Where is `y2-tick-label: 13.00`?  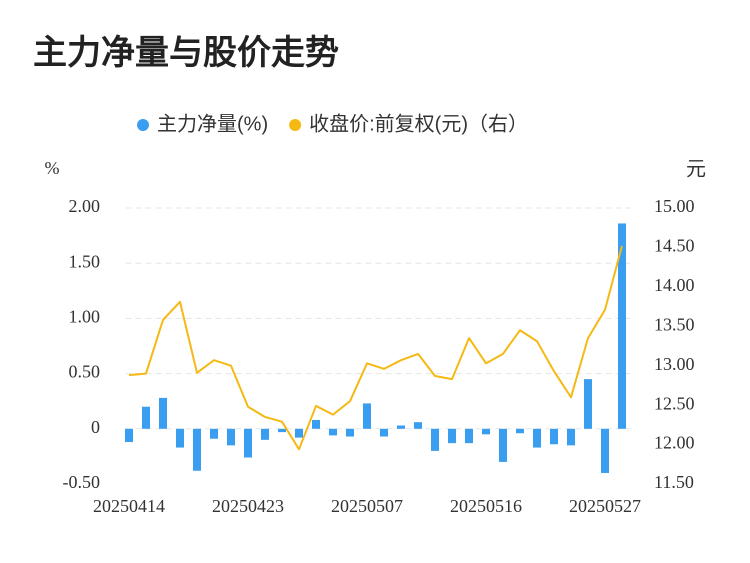
y2-tick-label: 13.00 is located at coordinates (674, 364).